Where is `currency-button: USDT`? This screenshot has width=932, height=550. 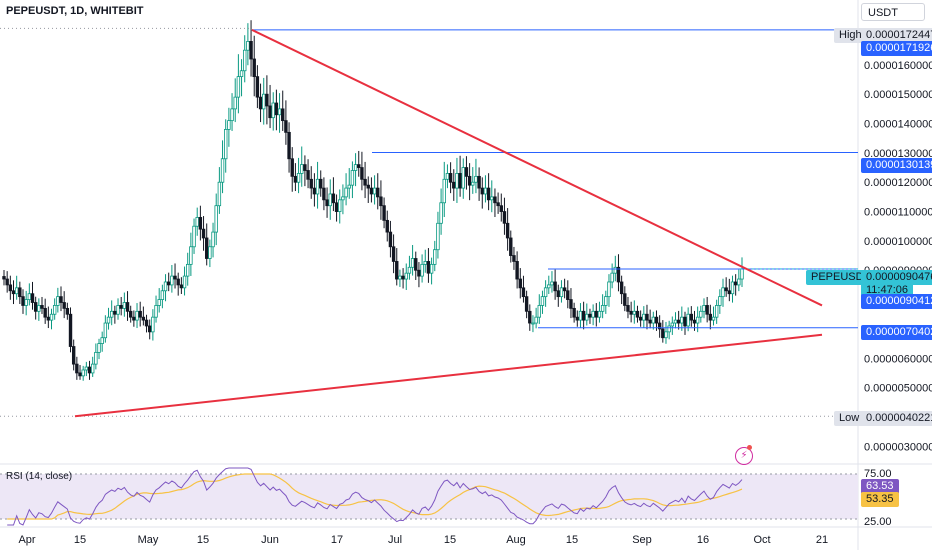 currency-button: USDT is located at coordinates (893, 12).